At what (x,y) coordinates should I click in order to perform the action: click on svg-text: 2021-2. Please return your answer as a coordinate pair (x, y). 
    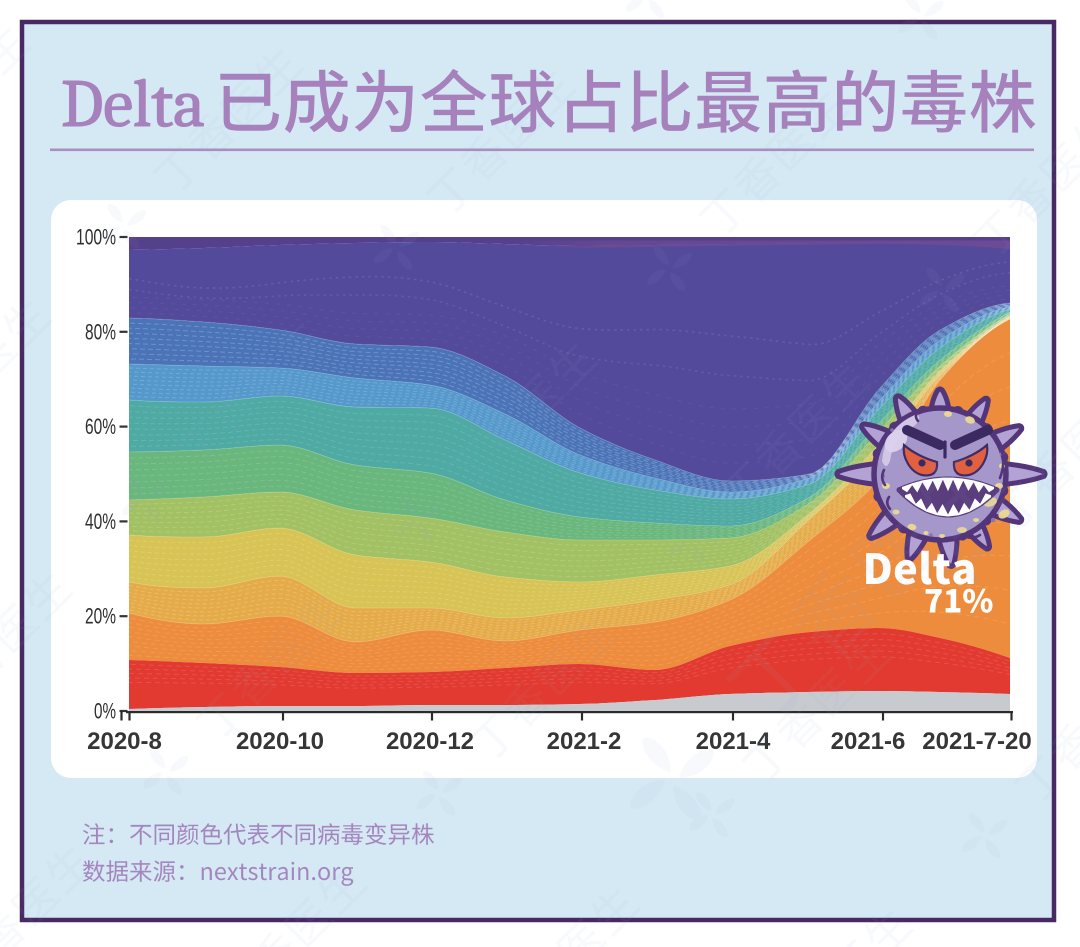
    Looking at the image, I should click on (584, 741).